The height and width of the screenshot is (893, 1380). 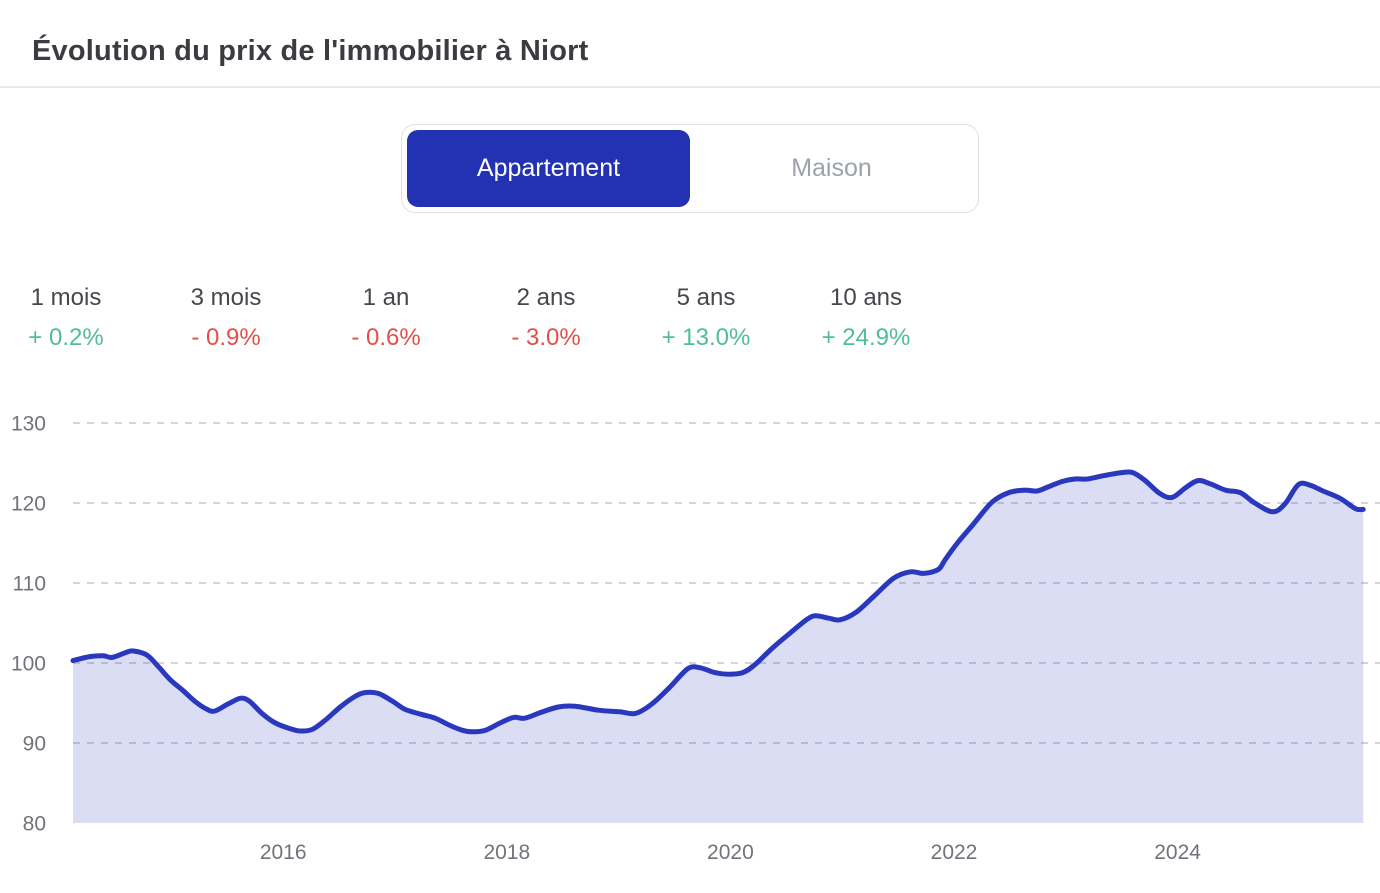 What do you see at coordinates (954, 852) in the screenshot?
I see `x-tick-label: 2022` at bounding box center [954, 852].